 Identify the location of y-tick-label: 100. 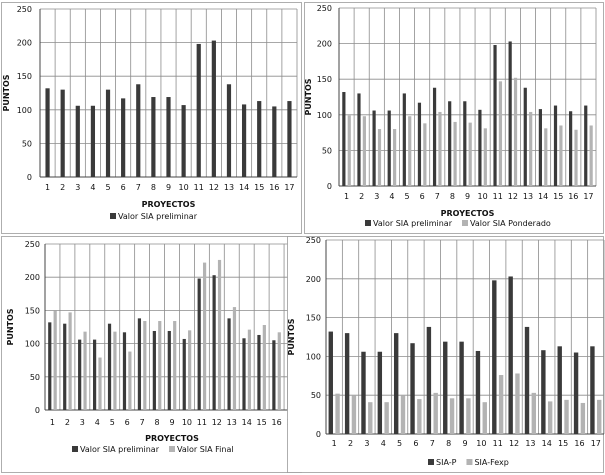
(24, 110).